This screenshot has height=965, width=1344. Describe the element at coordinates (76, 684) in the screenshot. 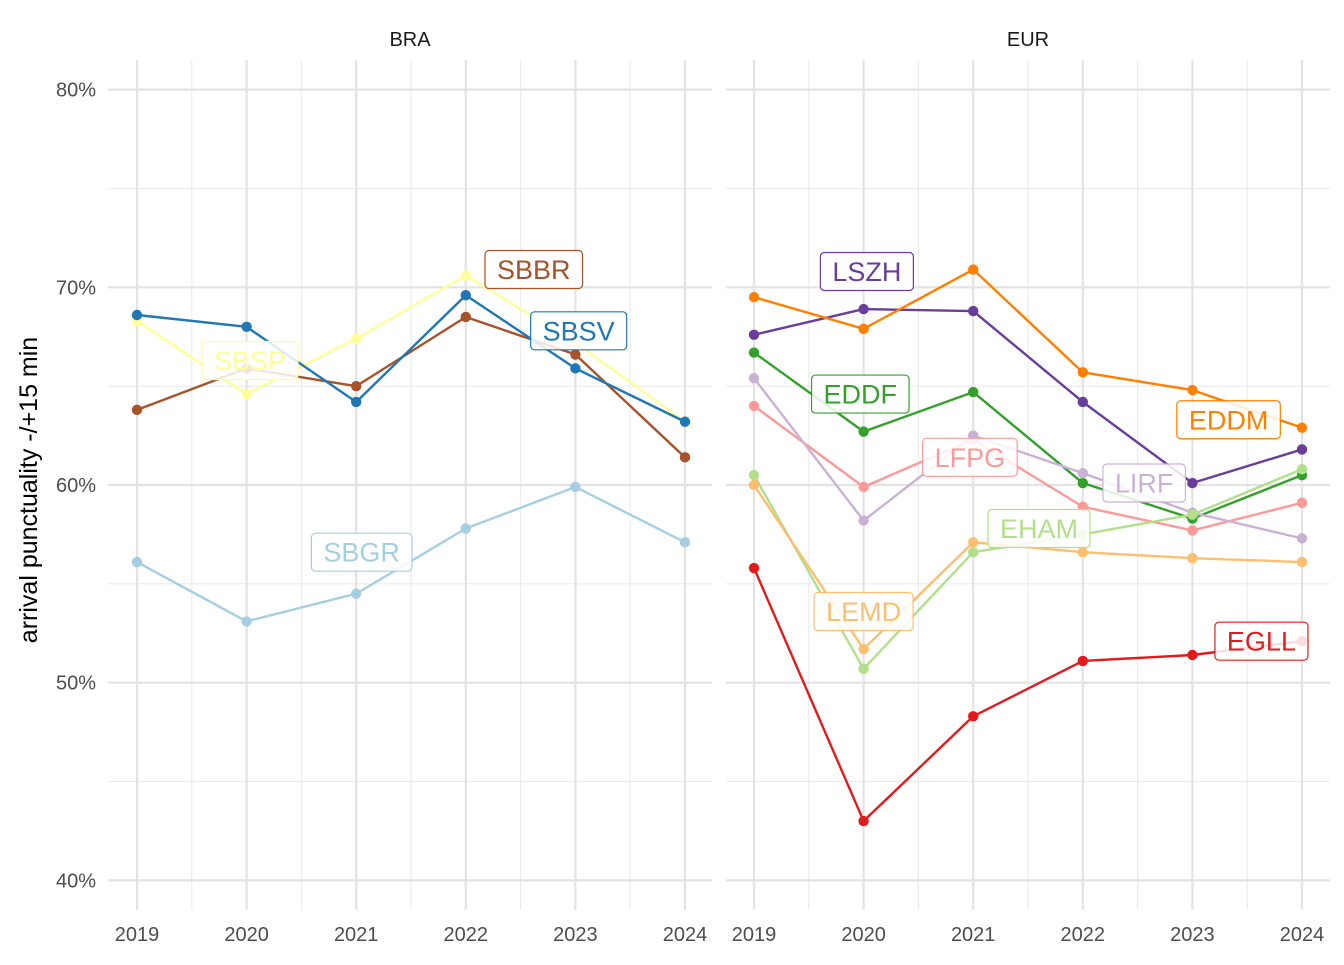

I see `y-tick-label: 50%` at that location.